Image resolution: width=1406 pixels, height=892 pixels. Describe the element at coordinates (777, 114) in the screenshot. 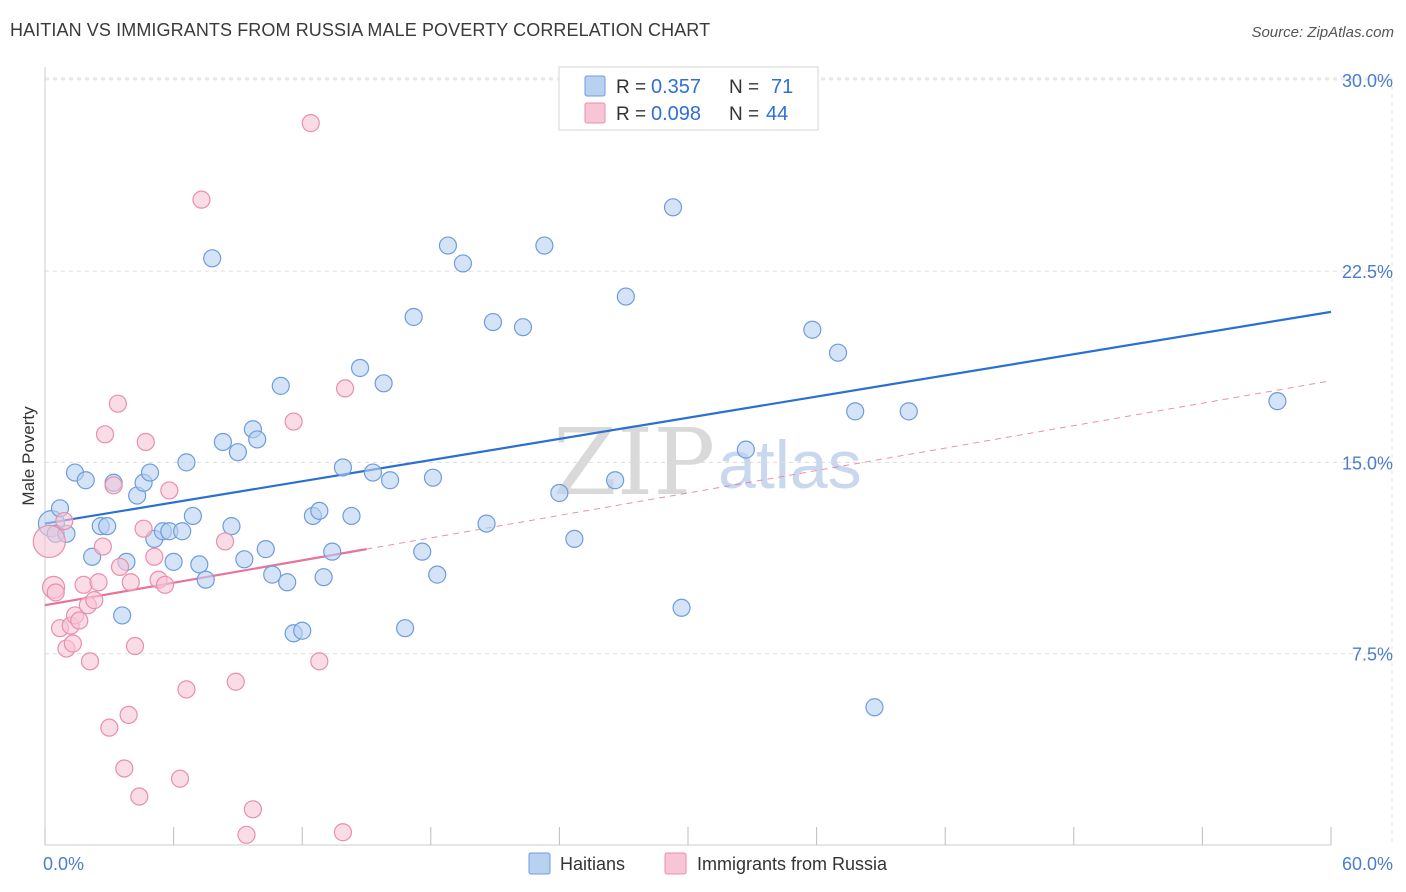

I see `stats-n-value-2: 44` at that location.